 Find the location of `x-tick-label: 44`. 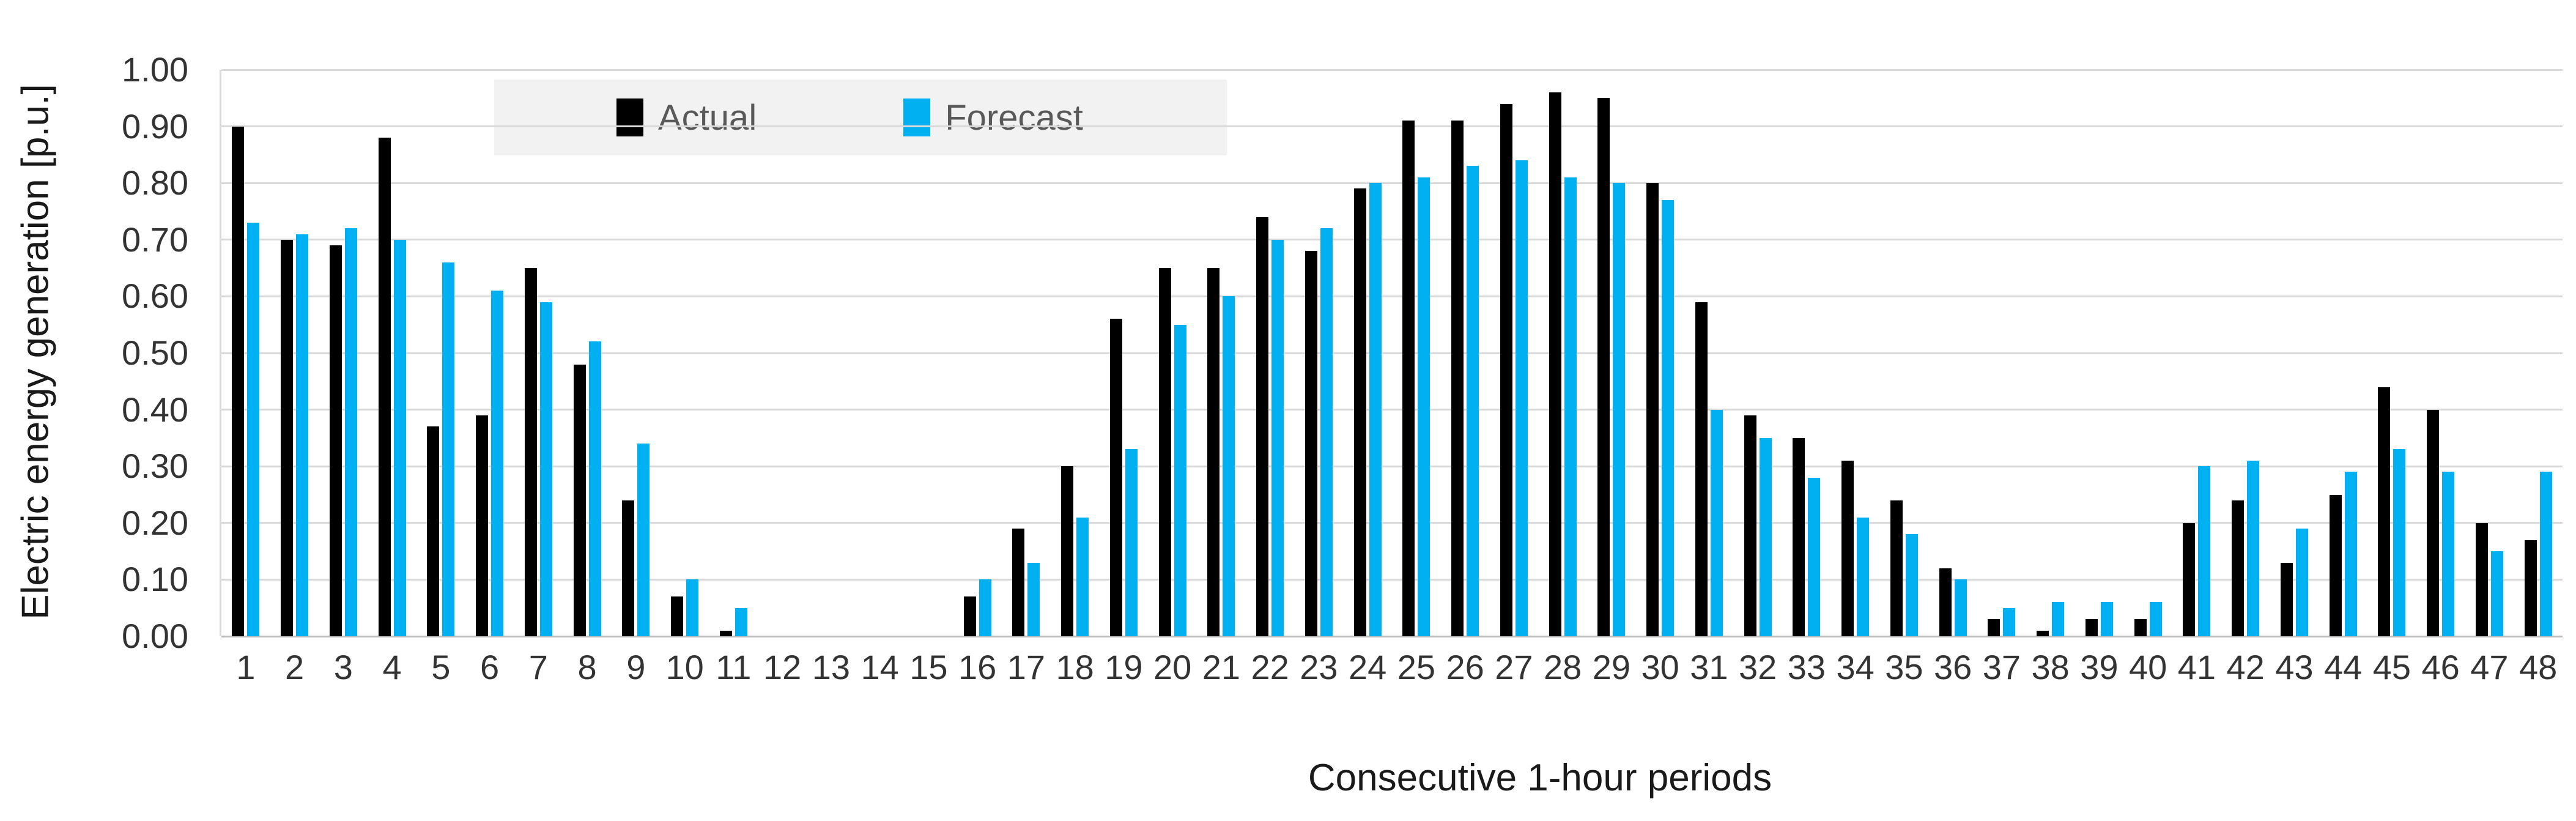

x-tick-label: 44 is located at coordinates (2343, 667).